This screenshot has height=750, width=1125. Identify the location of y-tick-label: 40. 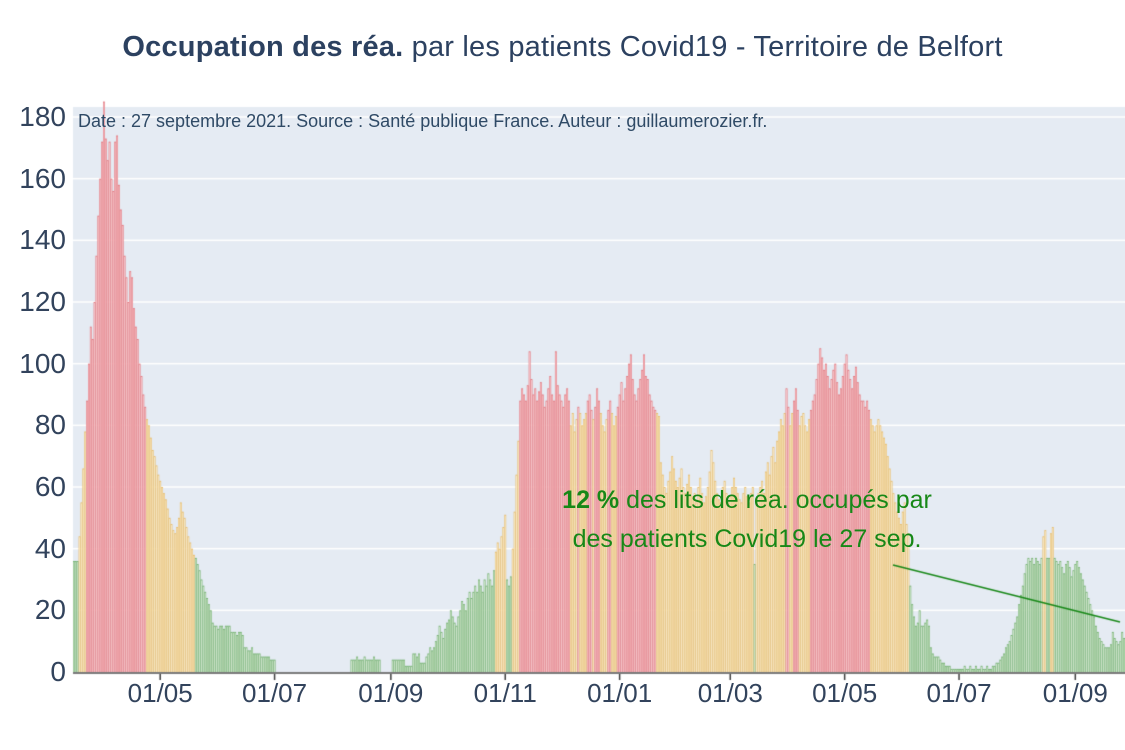
(50, 548).